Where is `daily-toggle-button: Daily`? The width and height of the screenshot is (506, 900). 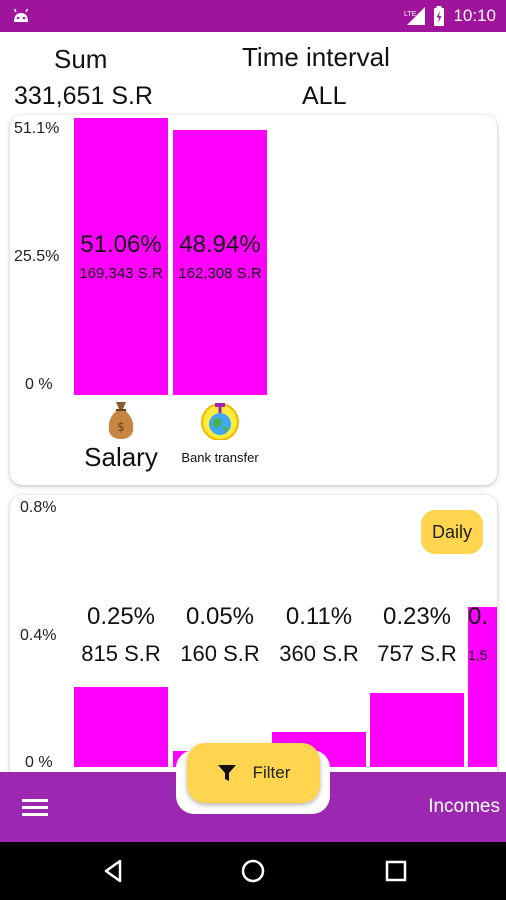
daily-toggle-button: Daily is located at coordinates (452, 532).